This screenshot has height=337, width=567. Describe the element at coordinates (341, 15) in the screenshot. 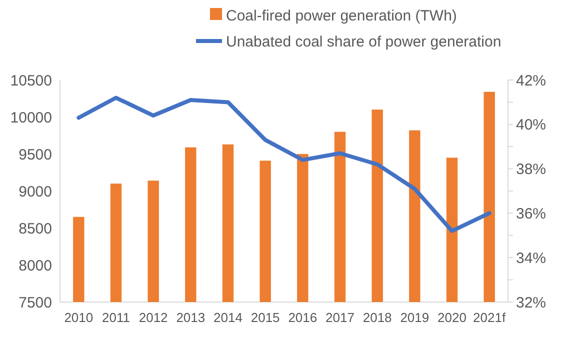

I see `legend-label: Coal-fired power generation (TWh)` at that location.